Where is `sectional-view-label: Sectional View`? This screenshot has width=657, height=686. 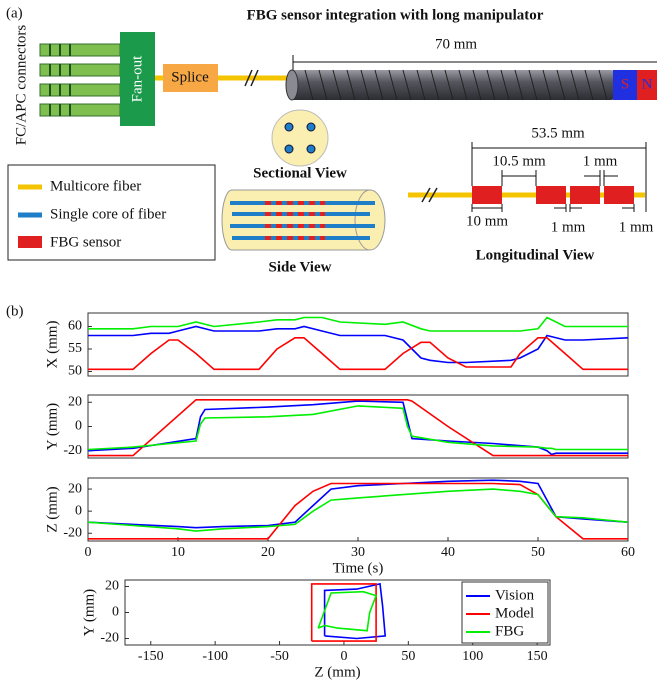 sectional-view-label: Sectional View is located at coordinates (300, 173).